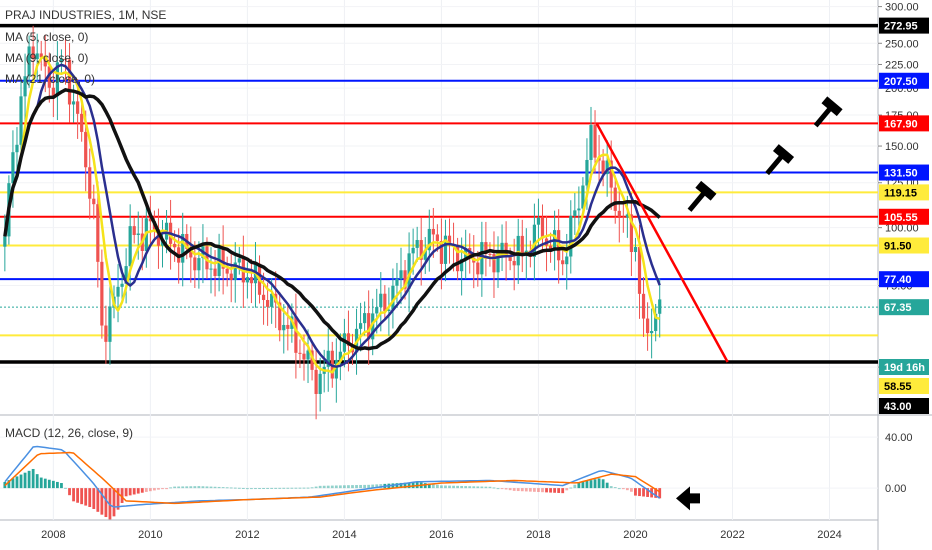 This screenshot has width=932, height=550. I want to click on x-tick-label: 2024, so click(829, 535).